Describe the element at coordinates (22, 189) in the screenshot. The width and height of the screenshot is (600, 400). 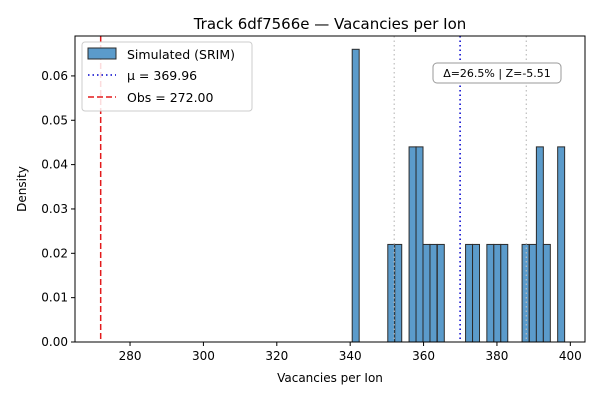
I see `y-axis-label: Density` at that location.